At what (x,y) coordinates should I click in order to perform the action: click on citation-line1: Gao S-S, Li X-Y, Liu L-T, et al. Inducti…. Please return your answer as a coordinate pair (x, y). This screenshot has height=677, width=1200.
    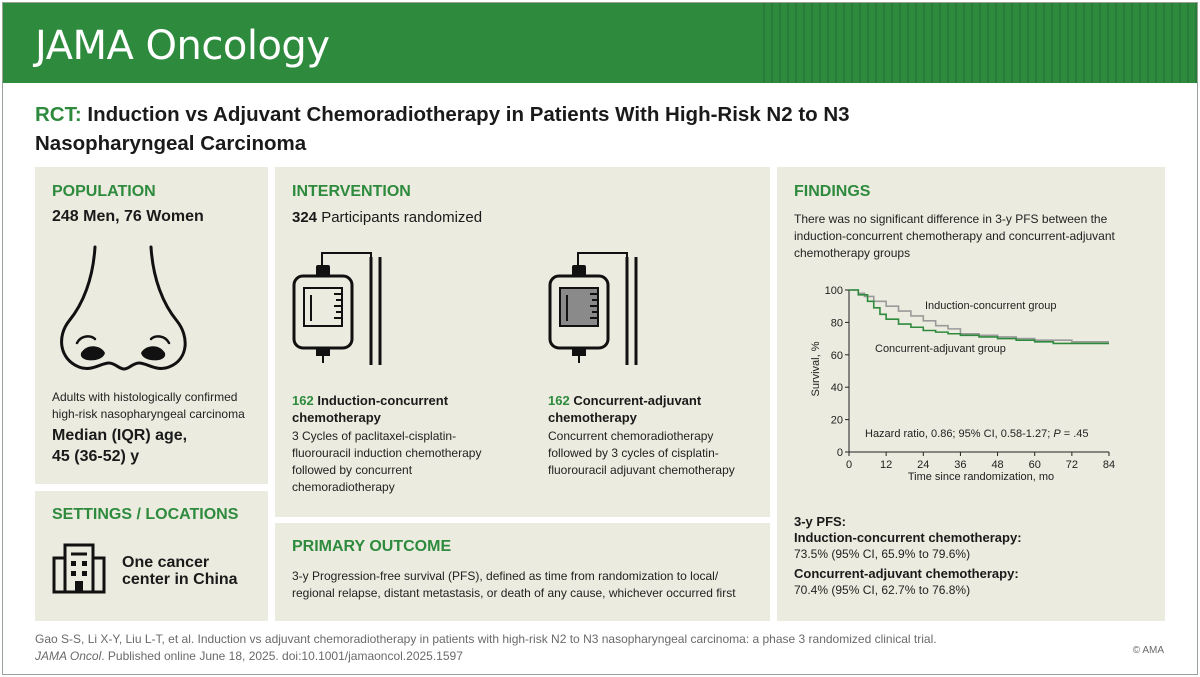
    Looking at the image, I should click on (486, 639).